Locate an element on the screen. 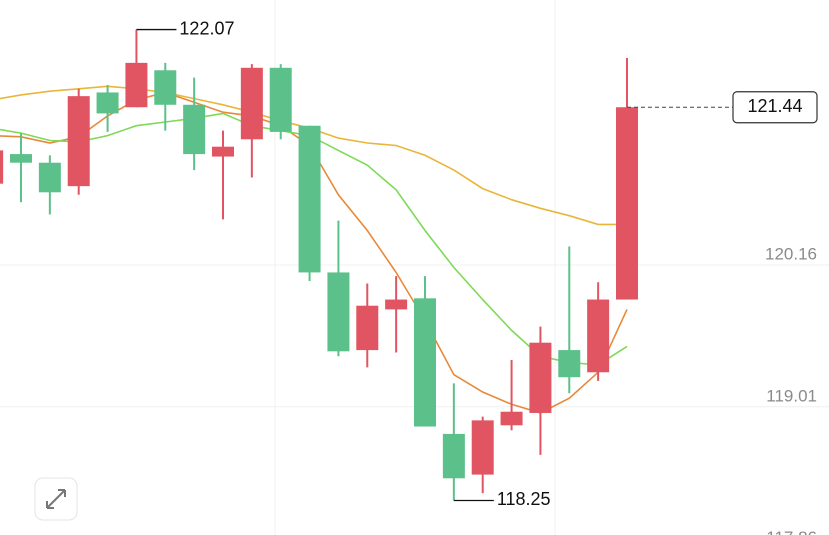 This screenshot has height=535, width=829. expand-icon is located at coordinates (56, 499).